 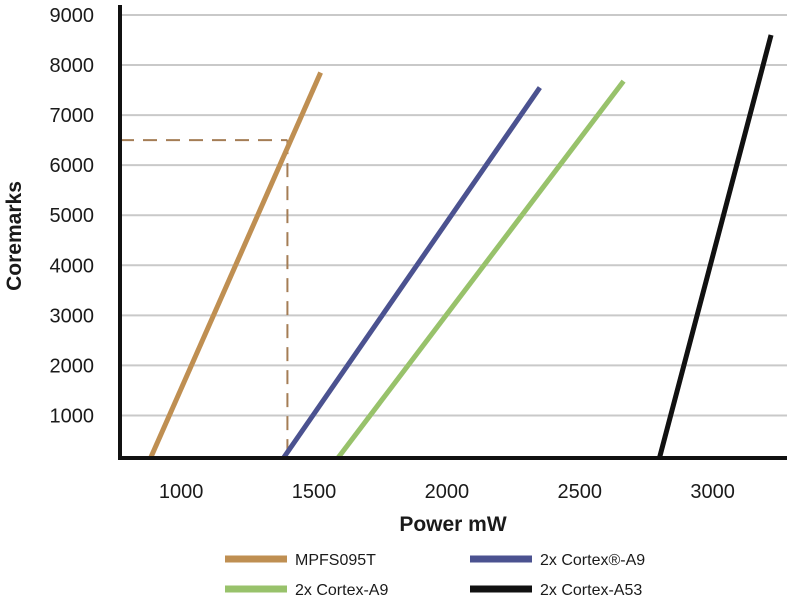 I want to click on x-tick-label: 1500, so click(x=314, y=492).